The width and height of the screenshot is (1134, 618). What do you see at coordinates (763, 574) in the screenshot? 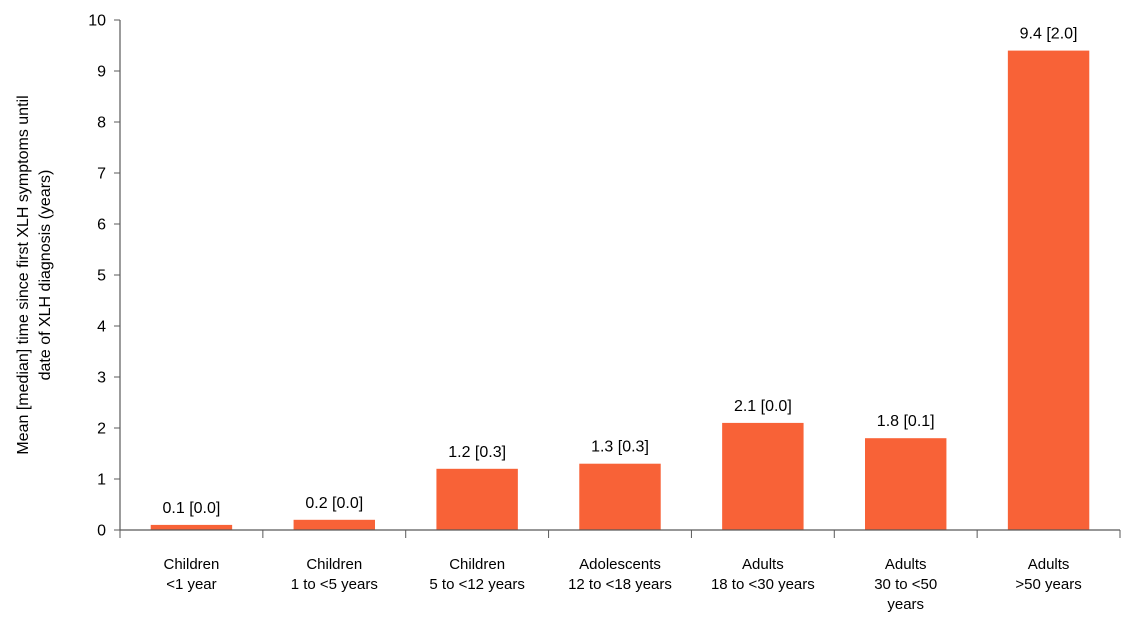
I see `x-category-label: Adults 18 to <30 years` at bounding box center [763, 574].